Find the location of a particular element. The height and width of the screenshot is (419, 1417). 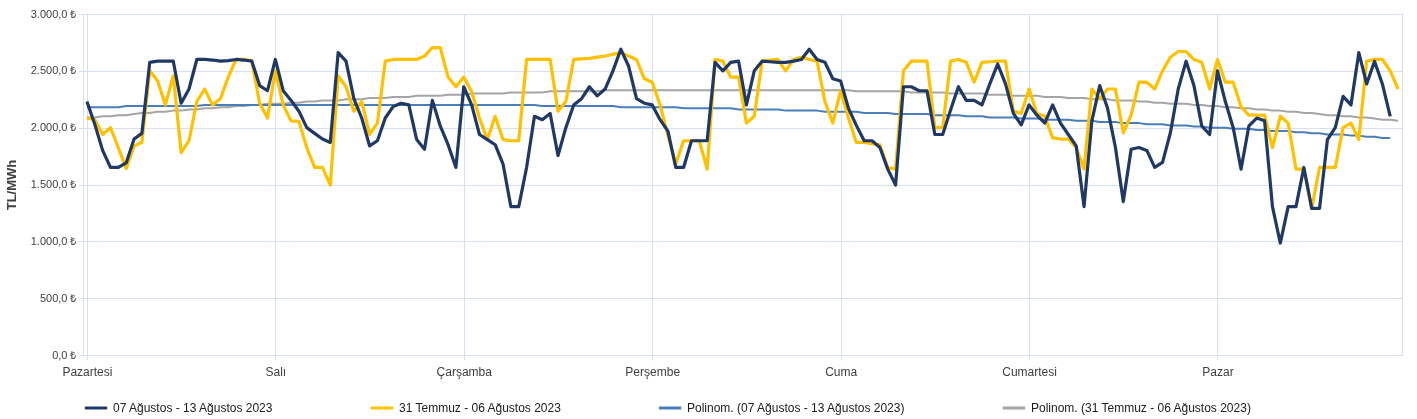

x-tick-label: Cumartesi is located at coordinates (1029, 371).